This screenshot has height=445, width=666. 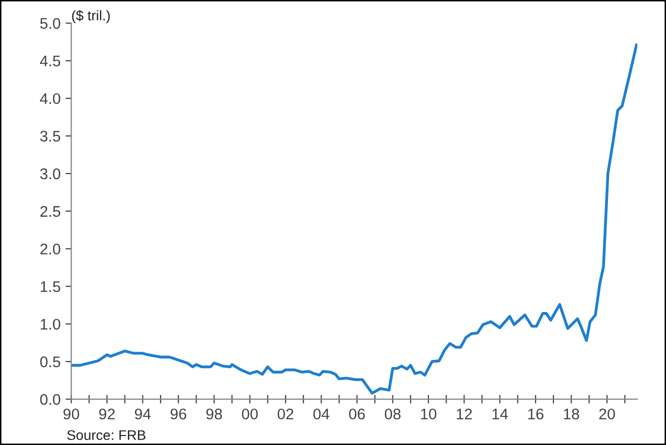 I want to click on x-tick-label: 00, so click(x=250, y=414).